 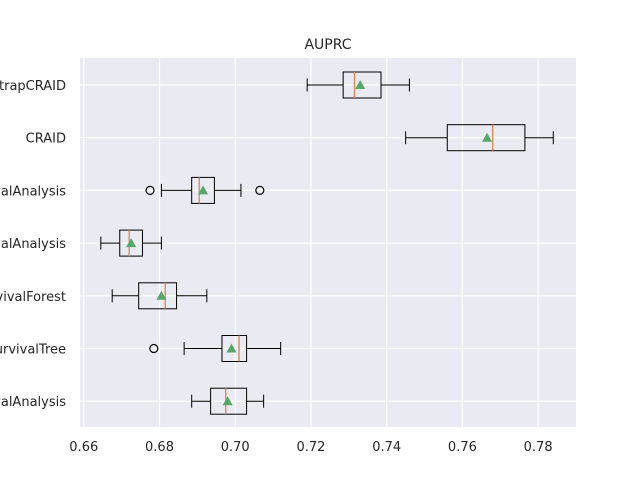 What do you see at coordinates (235, 447) in the screenshot?
I see `x-tick-label: 0.70` at bounding box center [235, 447].